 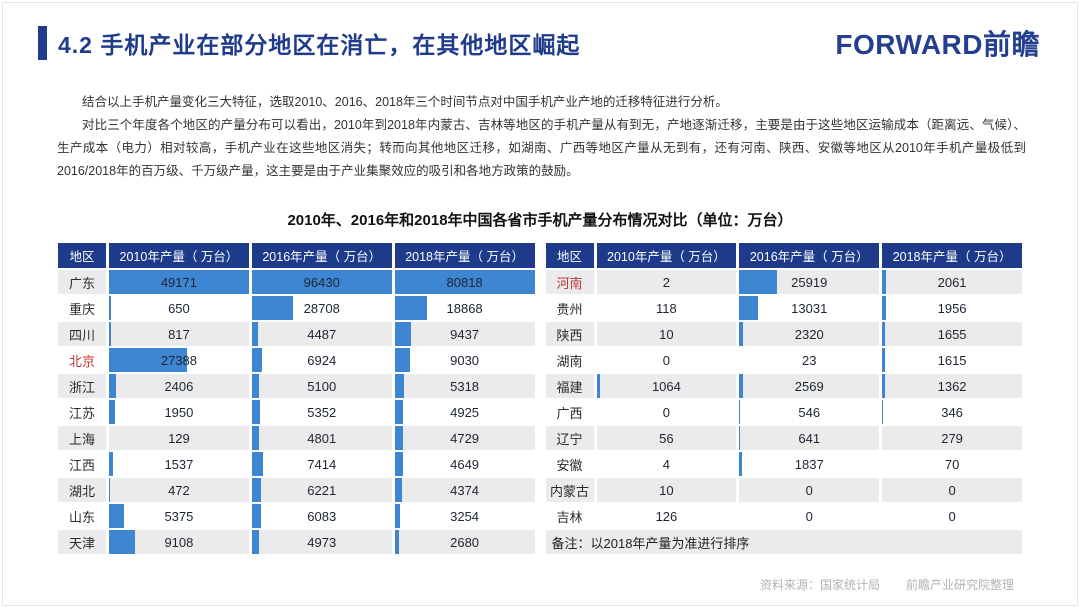 I want to click on value-cell: 1615, so click(x=952, y=360).